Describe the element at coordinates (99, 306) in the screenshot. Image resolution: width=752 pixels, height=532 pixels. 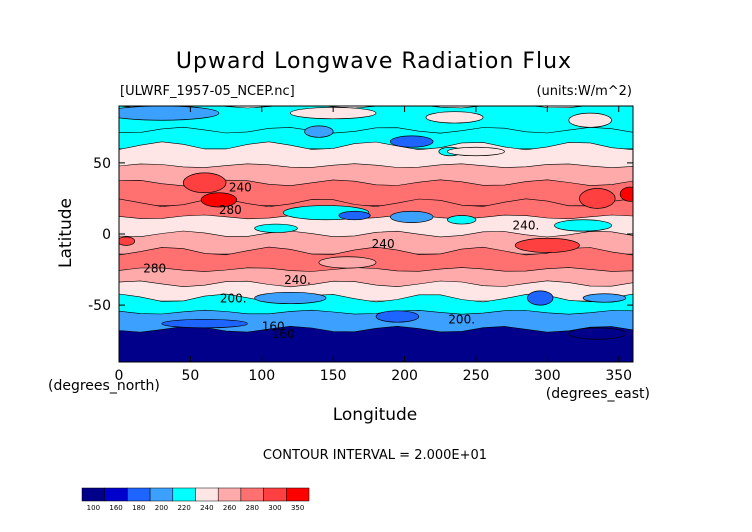
I see `y-tick-label: -50` at that location.